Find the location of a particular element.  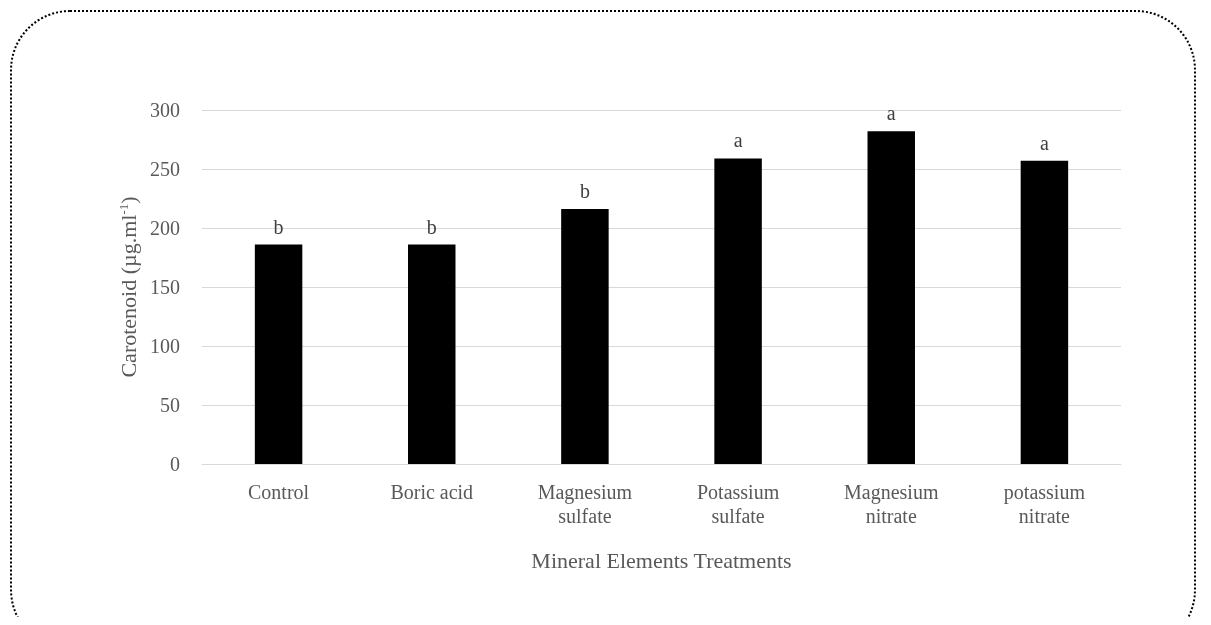

x-tick-label: Magnesium sulfate is located at coordinates (585, 504).